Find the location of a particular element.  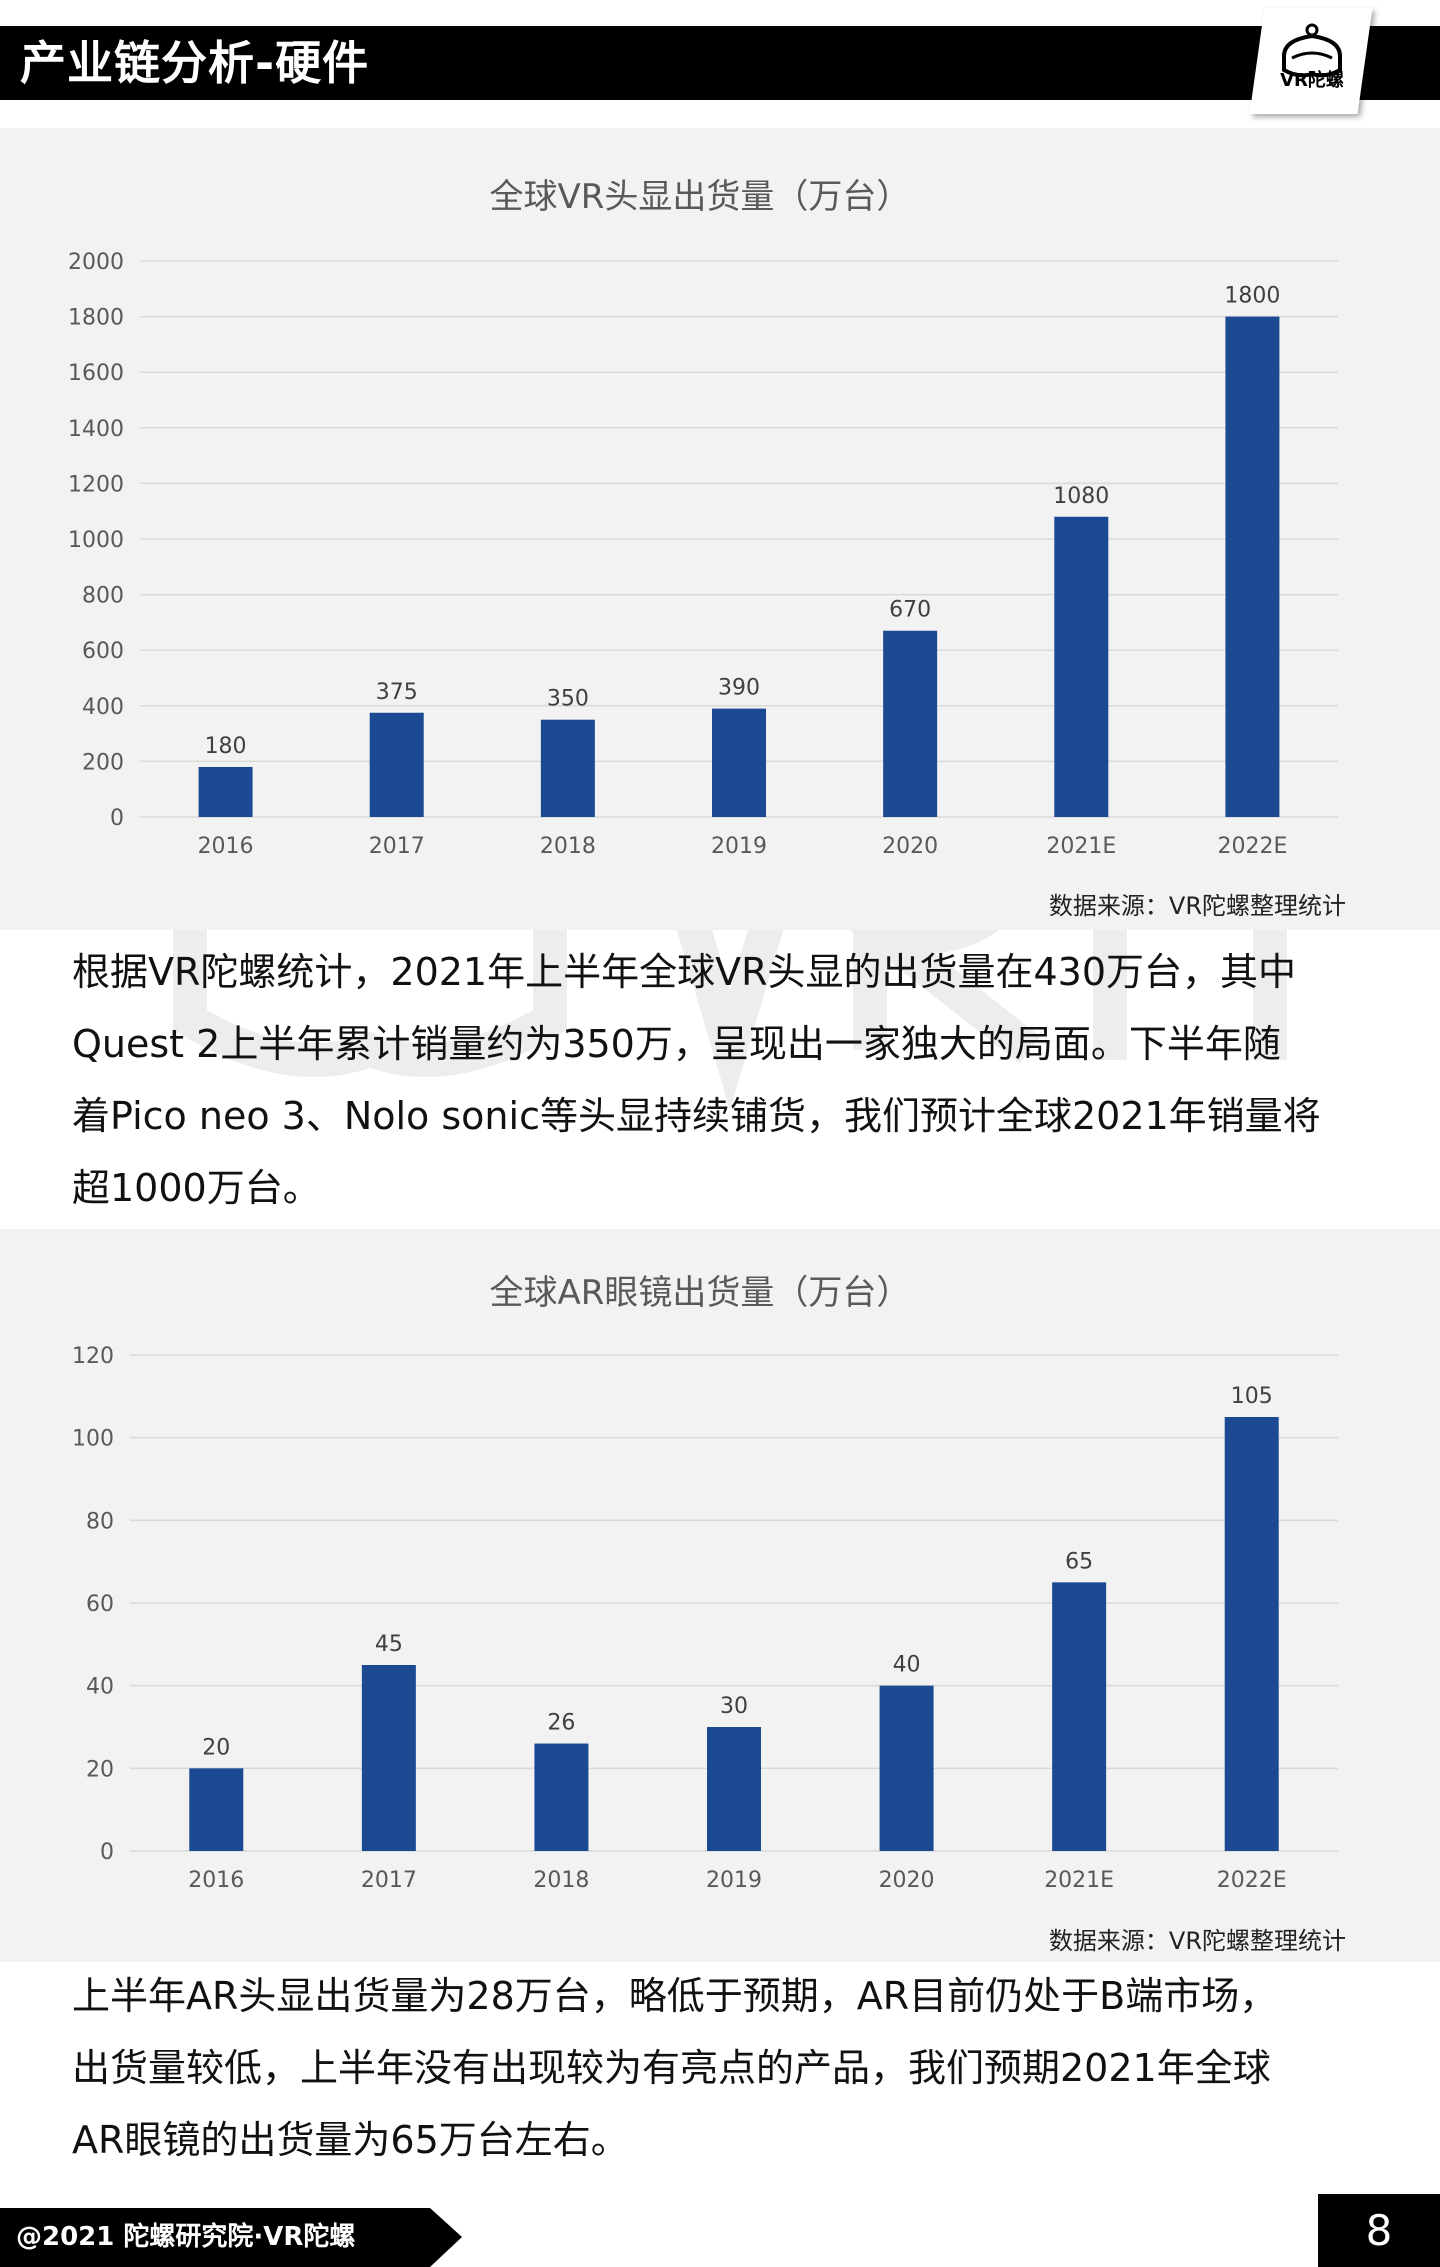

y-tick-label: 1400 is located at coordinates (96, 429).